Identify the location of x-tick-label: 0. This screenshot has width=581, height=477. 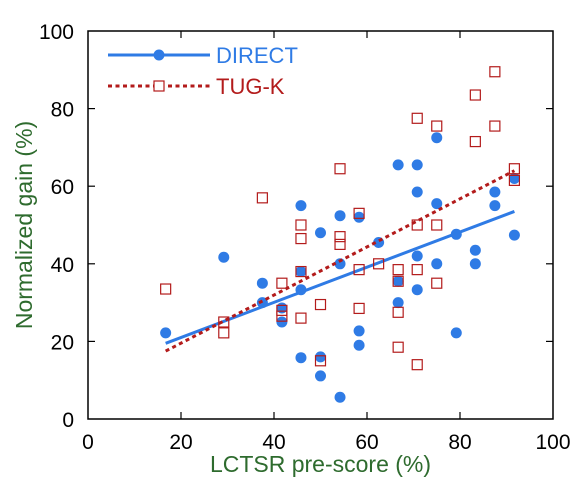
(88, 442).